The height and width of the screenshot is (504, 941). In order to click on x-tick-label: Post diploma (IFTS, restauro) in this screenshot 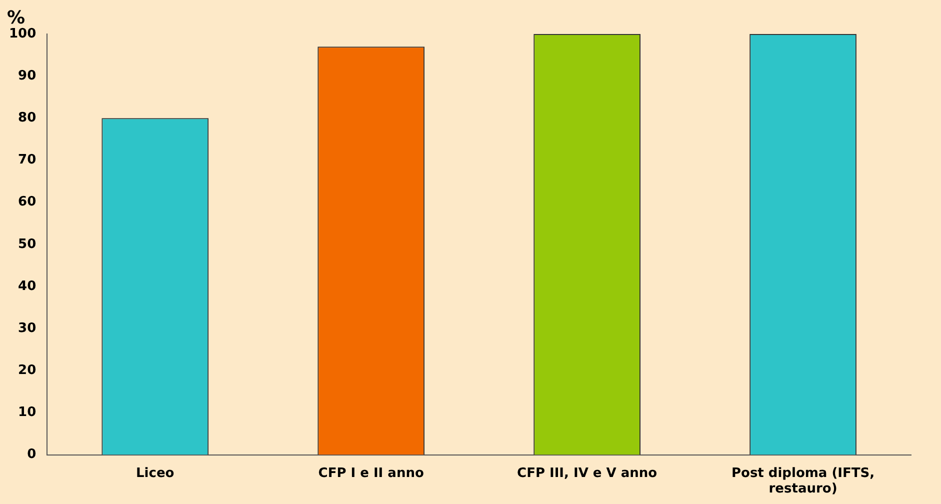, I will do `click(803, 481)`.